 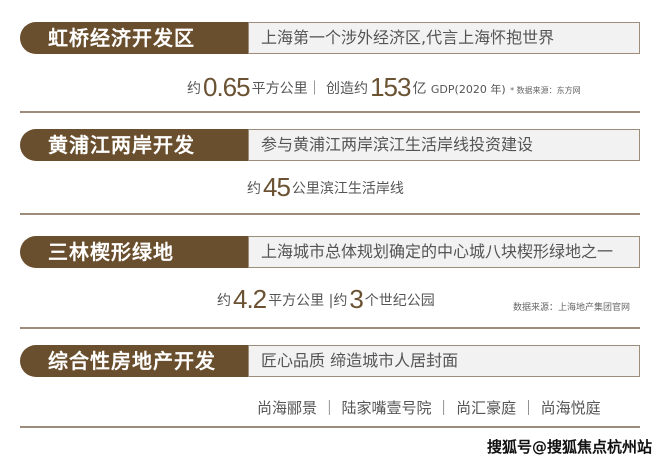 What do you see at coordinates (134, 38) in the screenshot?
I see `section-title: 虹桥经济开发区` at bounding box center [134, 38].